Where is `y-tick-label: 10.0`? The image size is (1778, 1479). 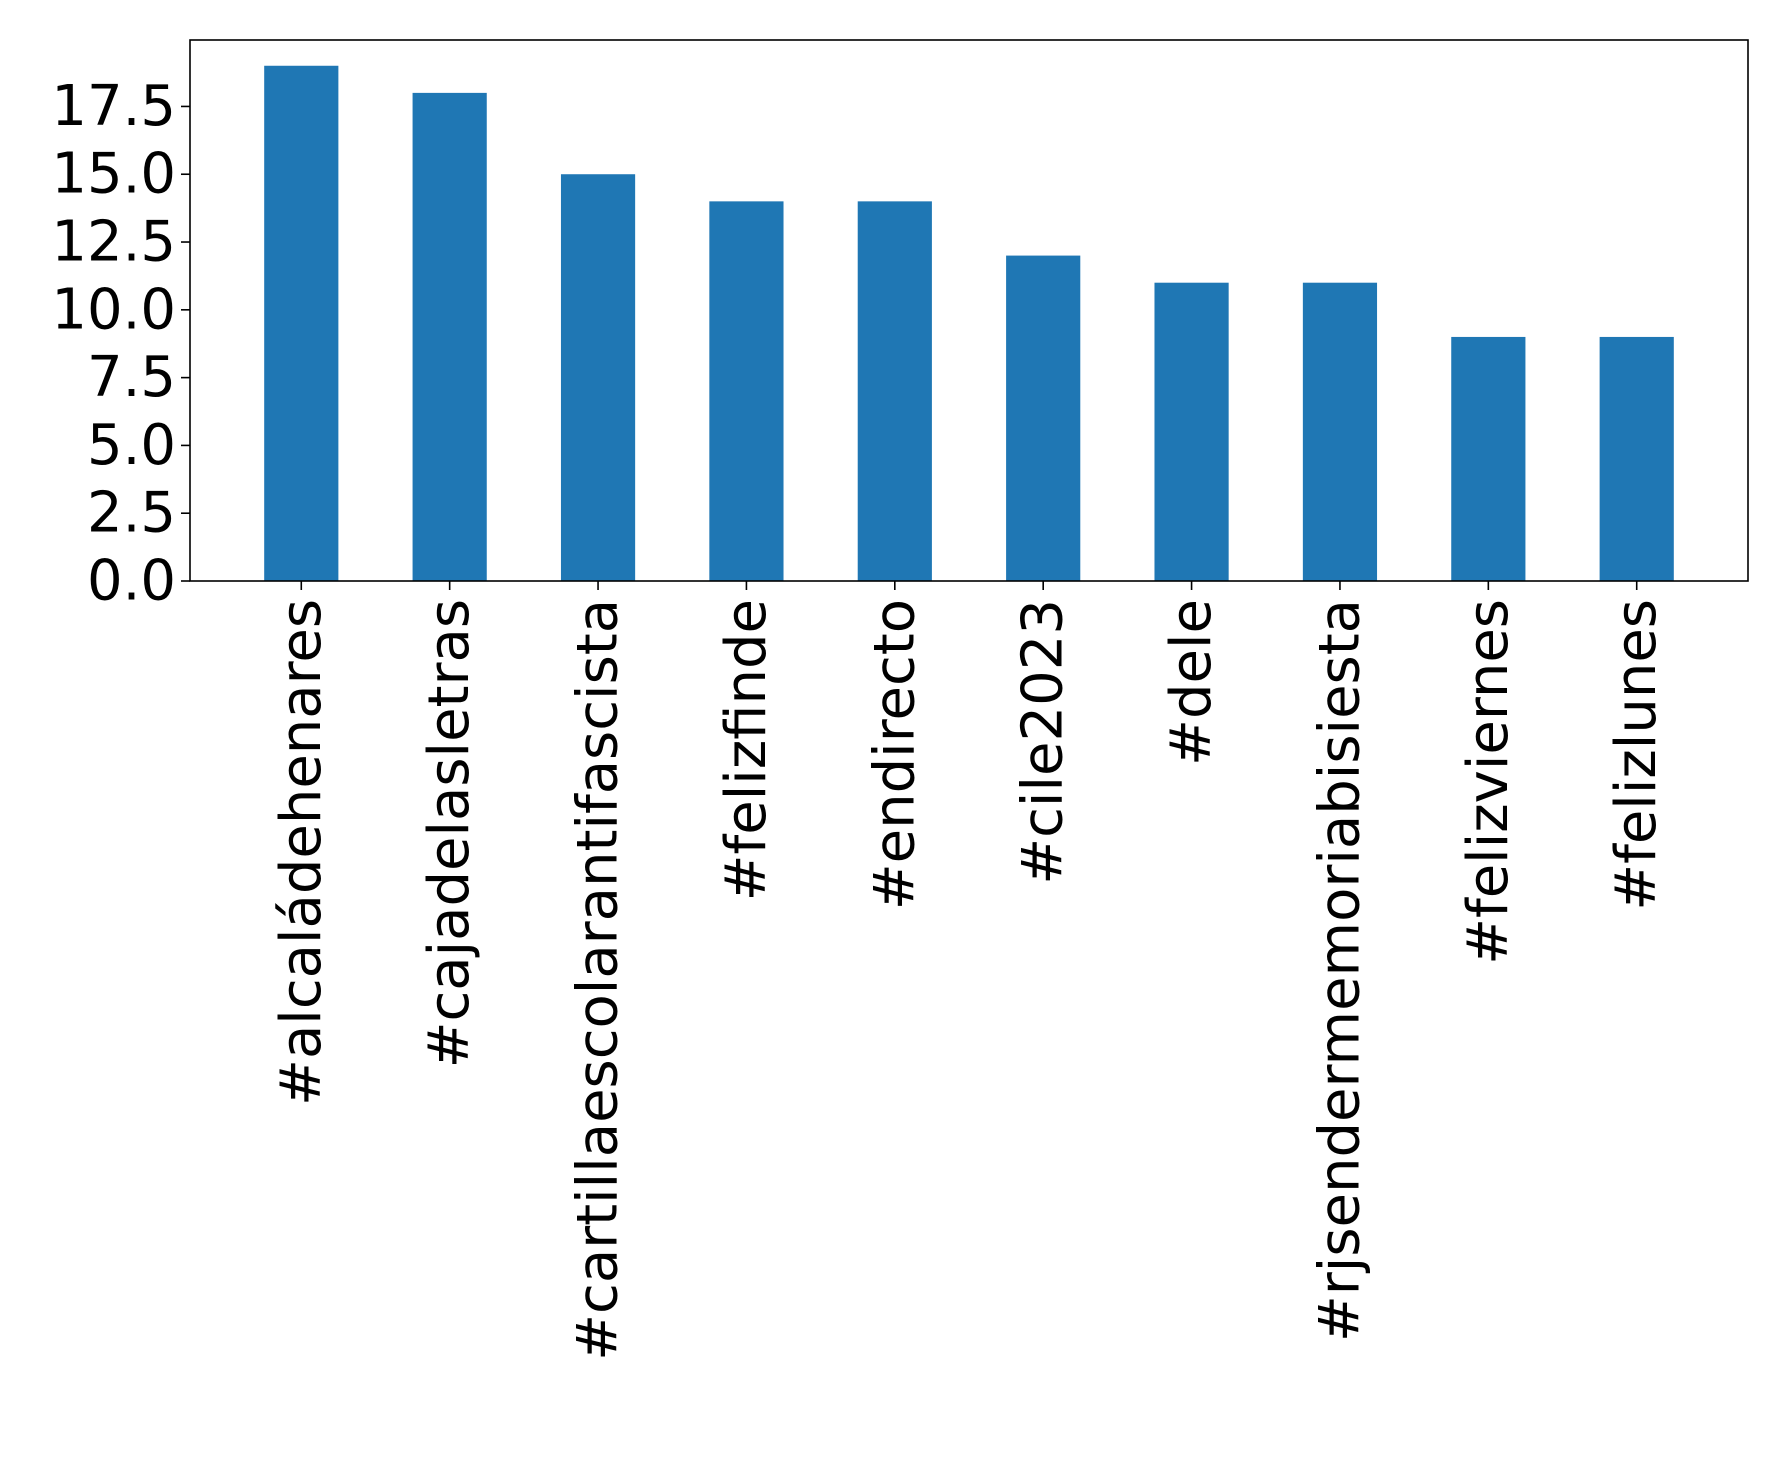
y-tick-label: 10.0 is located at coordinates (113, 309).